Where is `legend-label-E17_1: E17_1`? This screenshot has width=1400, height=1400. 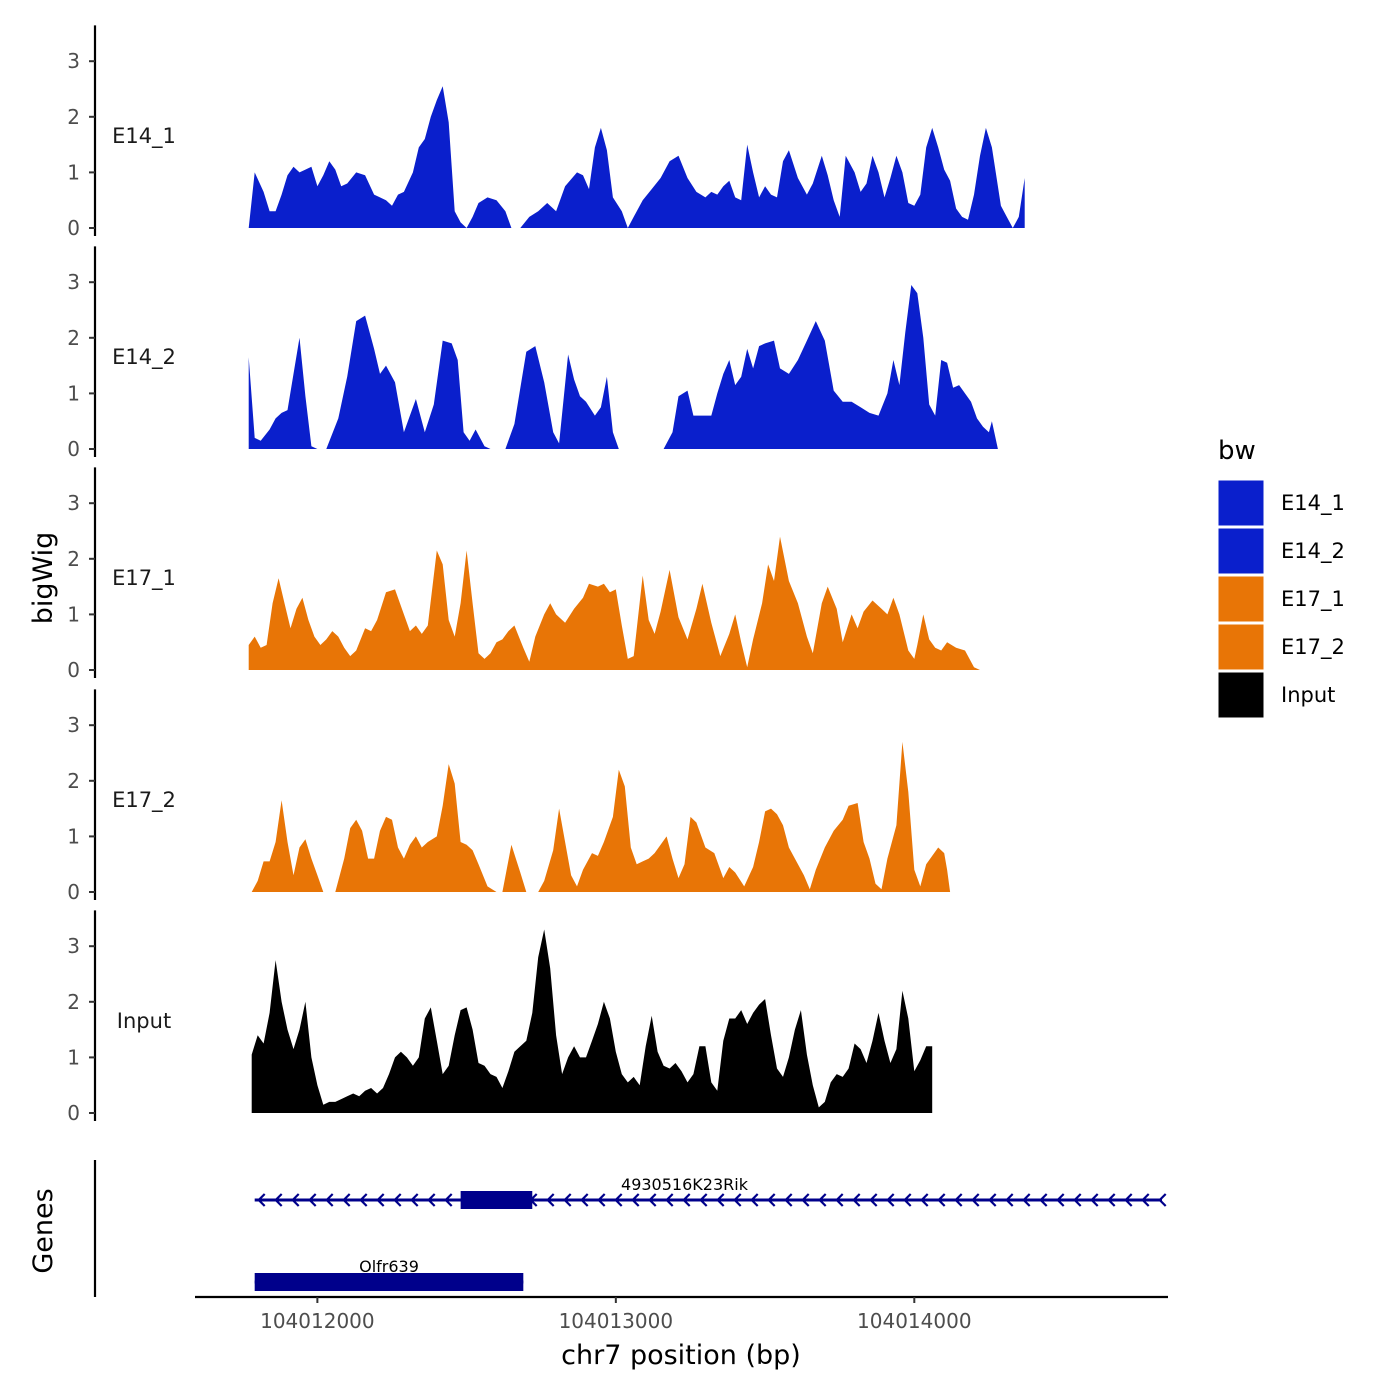 legend-label-E17_1: E17_1 is located at coordinates (1313, 599).